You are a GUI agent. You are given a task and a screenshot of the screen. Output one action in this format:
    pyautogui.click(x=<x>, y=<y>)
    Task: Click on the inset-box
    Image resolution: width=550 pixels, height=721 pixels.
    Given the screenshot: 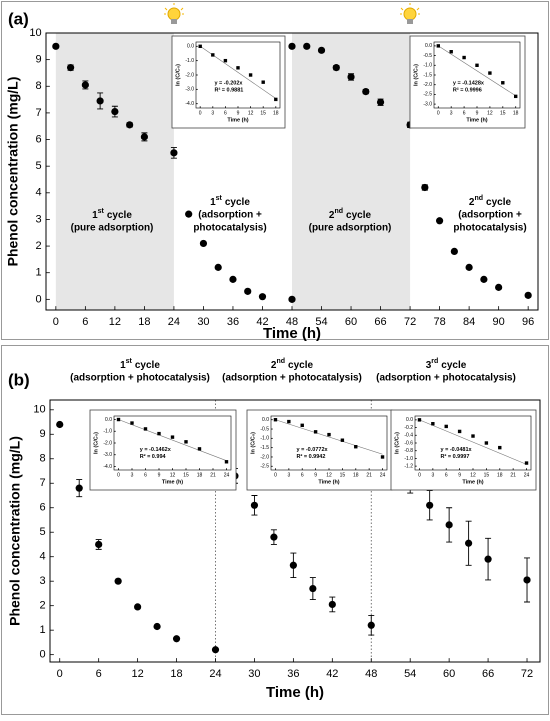 What is the action you would take?
    pyautogui.click(x=228, y=82)
    